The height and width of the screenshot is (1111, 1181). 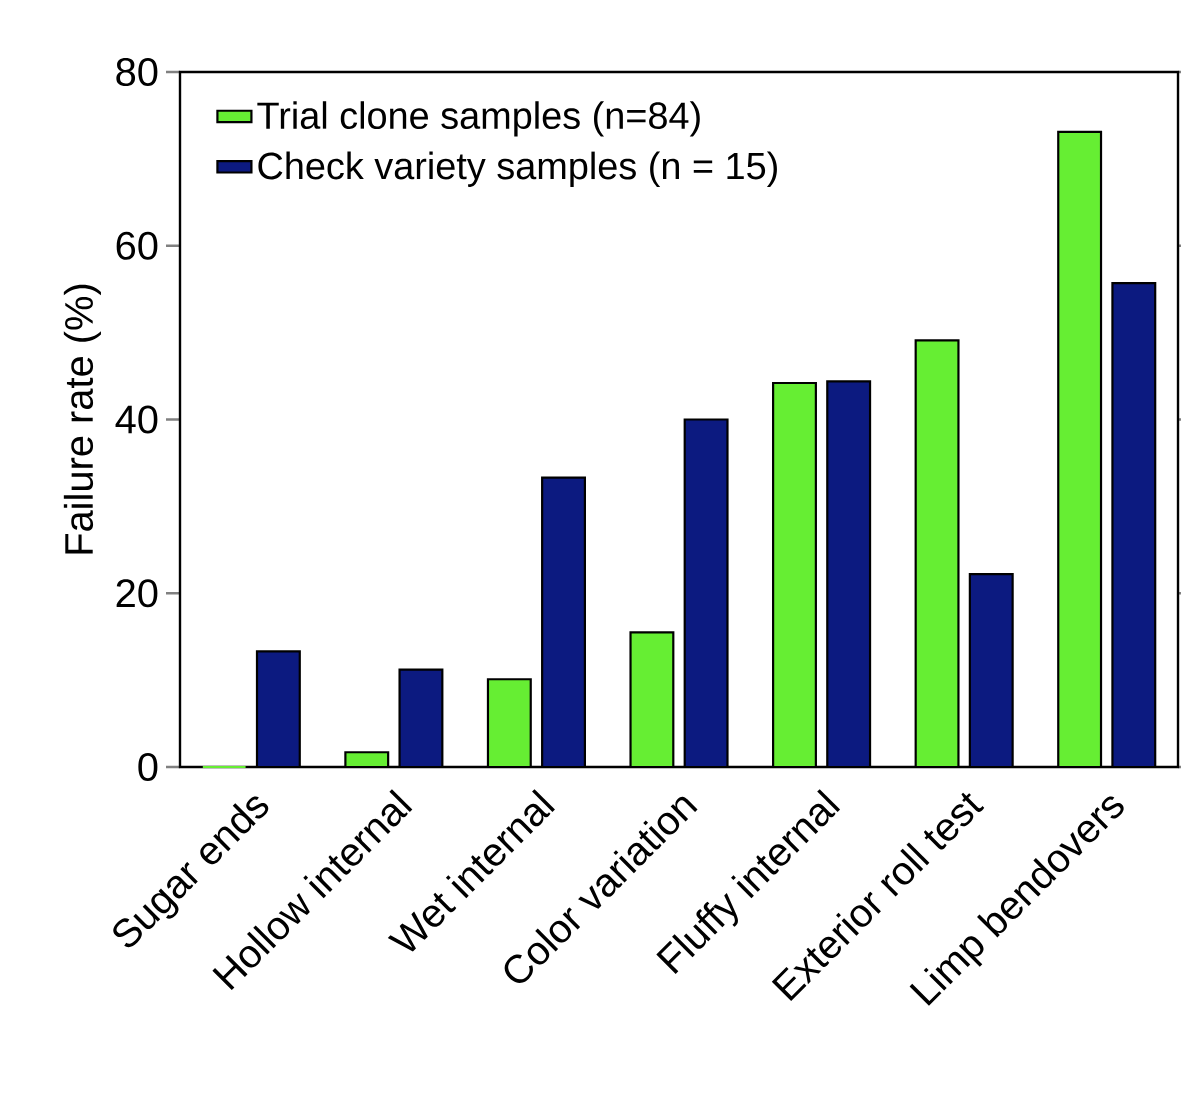 What do you see at coordinates (137, 593) in the screenshot?
I see `y-tick-label: 20` at bounding box center [137, 593].